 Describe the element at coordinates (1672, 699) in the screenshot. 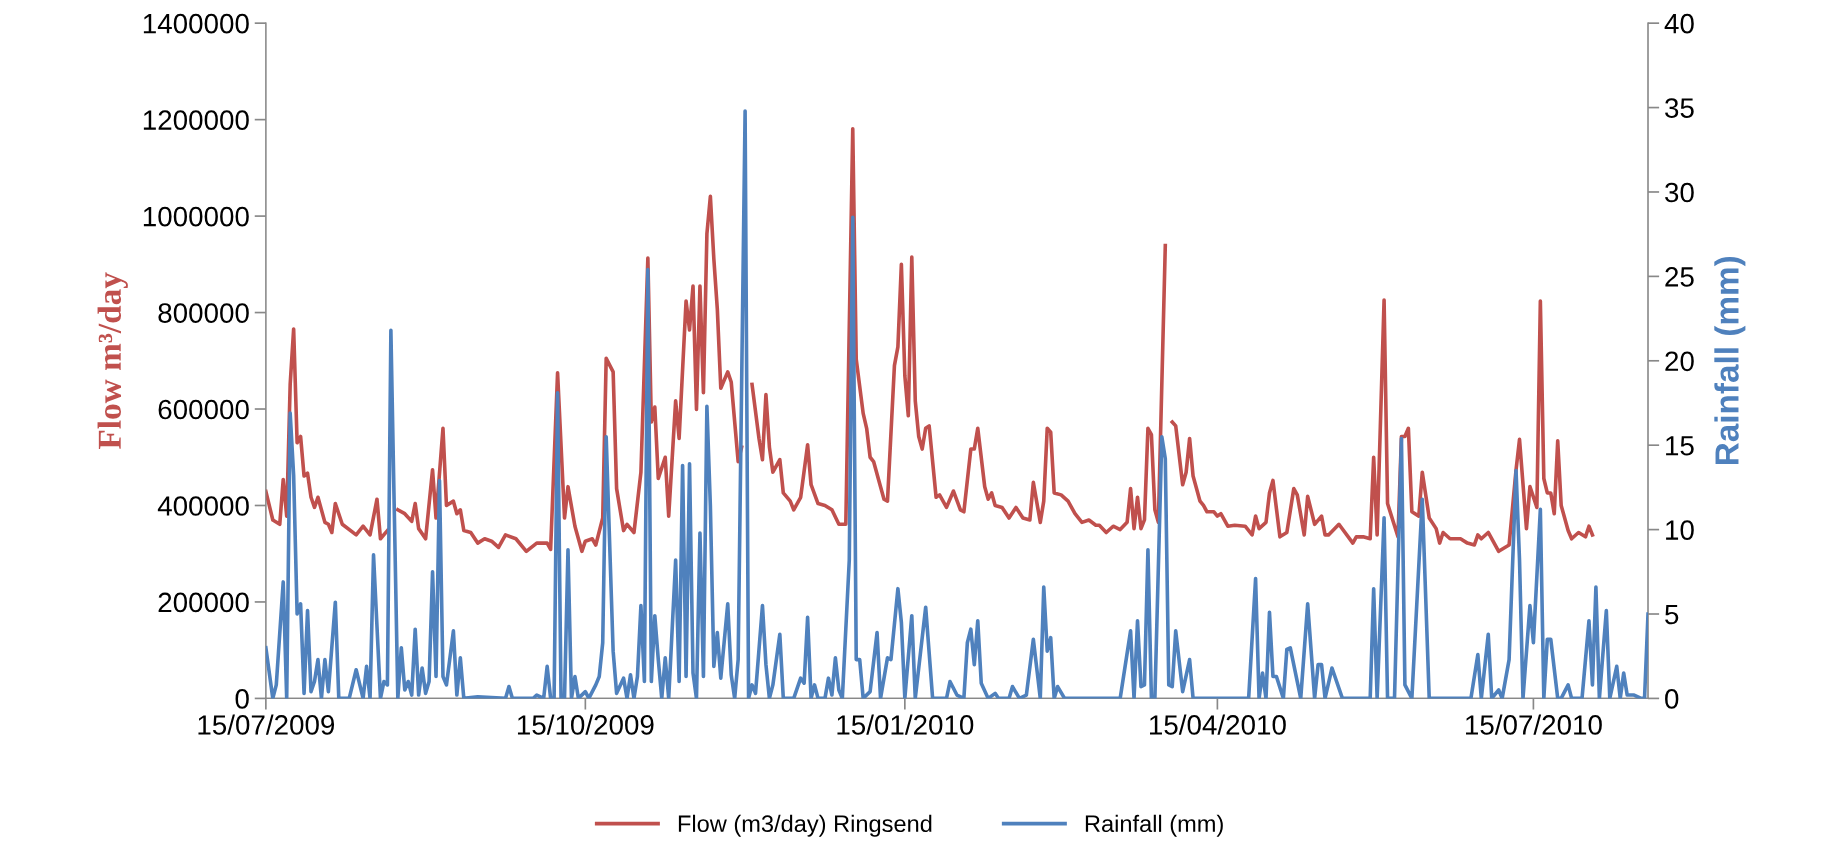

I see `y2-tick-label: 0` at that location.